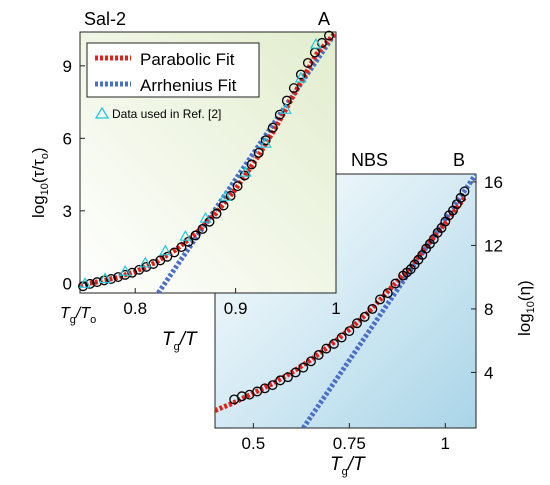 This screenshot has width=550, height=485. Describe the element at coordinates (67, 211) in the screenshot. I see `y-tick-label: 3` at that location.